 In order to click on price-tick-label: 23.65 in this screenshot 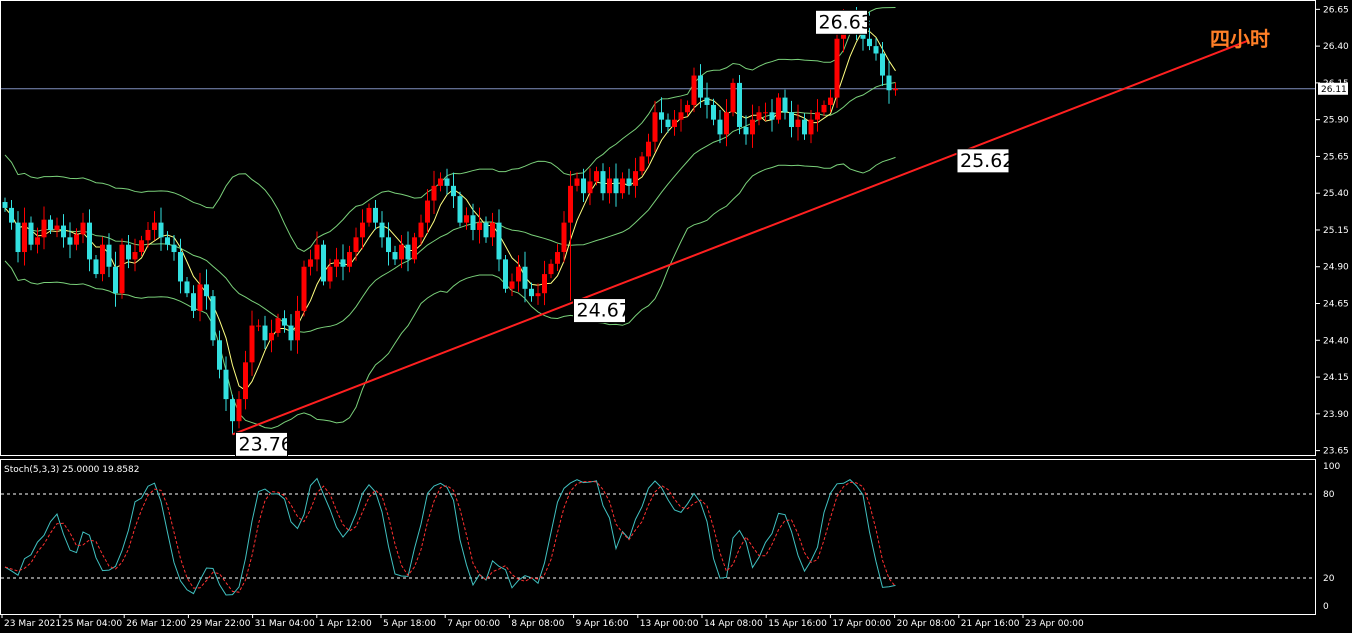, I will do `click(1336, 452)`.